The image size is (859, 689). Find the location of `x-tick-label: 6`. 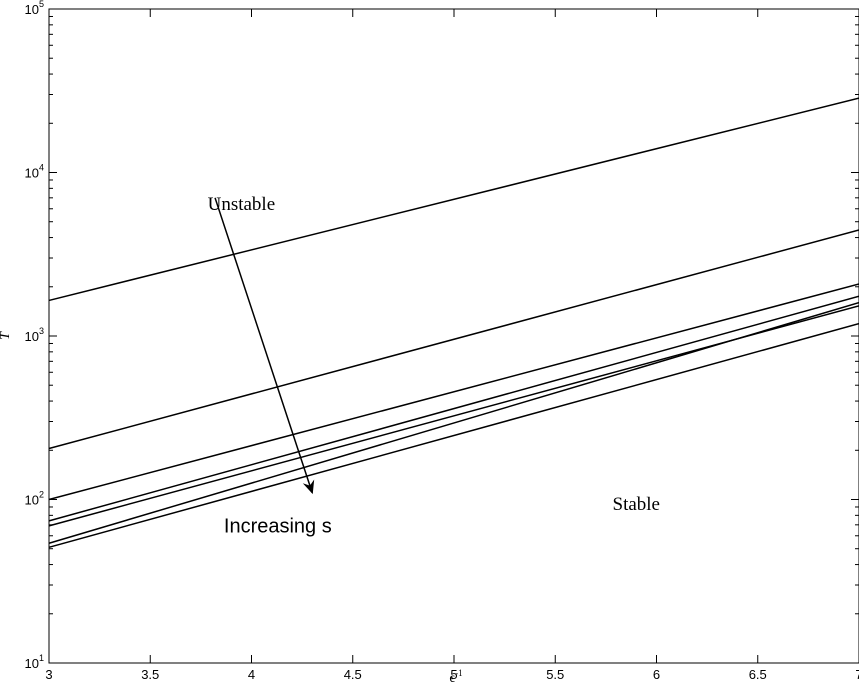

x-tick-label: 6 is located at coordinates (656, 674).